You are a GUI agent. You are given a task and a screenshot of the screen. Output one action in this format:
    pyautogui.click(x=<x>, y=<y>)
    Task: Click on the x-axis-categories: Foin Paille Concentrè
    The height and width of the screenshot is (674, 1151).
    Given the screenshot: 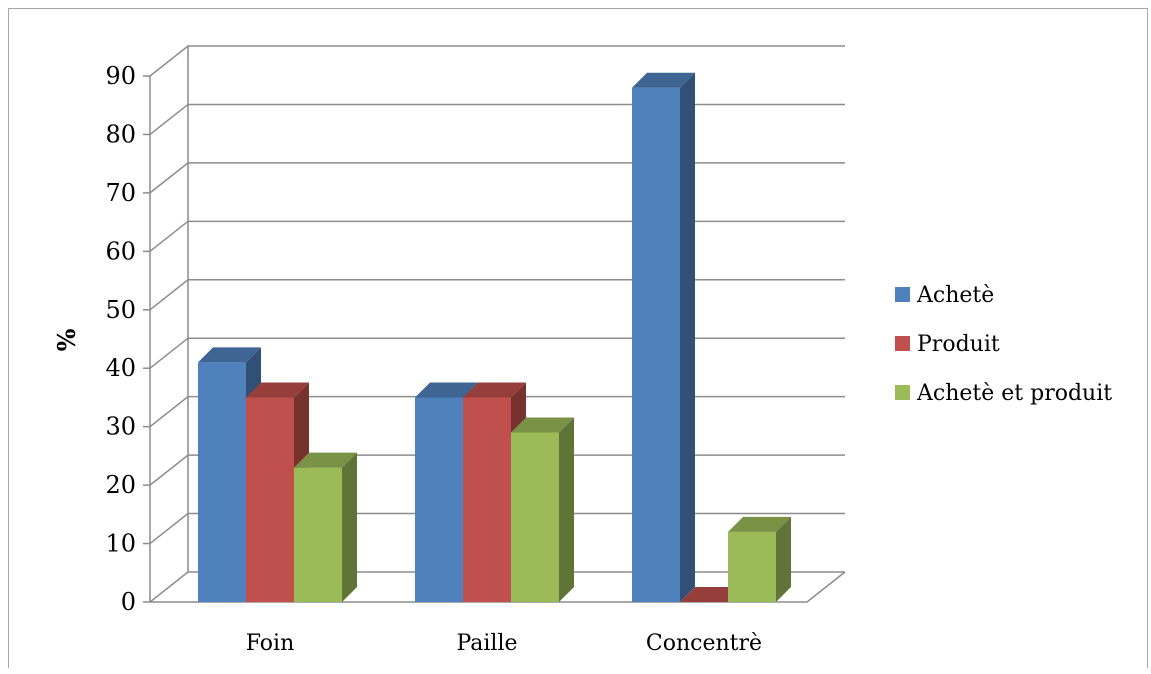 What is the action you would take?
    pyautogui.click(x=504, y=643)
    